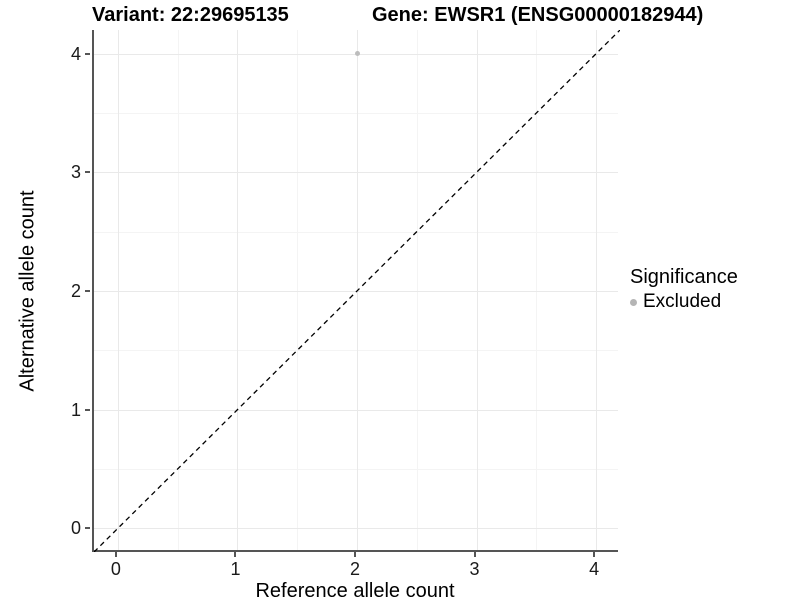  Describe the element at coordinates (27, 291) in the screenshot. I see `y-axis-title: Alternative allele count` at that location.